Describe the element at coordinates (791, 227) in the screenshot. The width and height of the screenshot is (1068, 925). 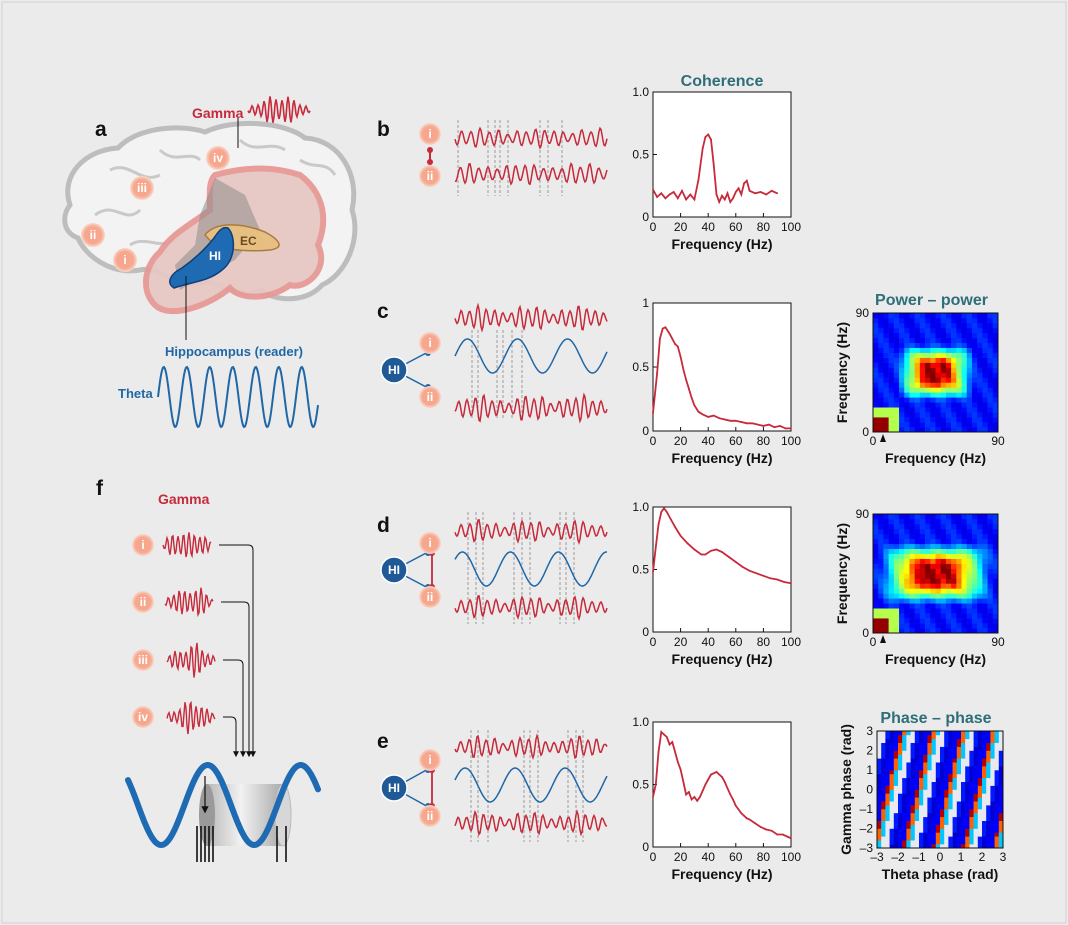
I see `x-tick-label: 100` at that location.